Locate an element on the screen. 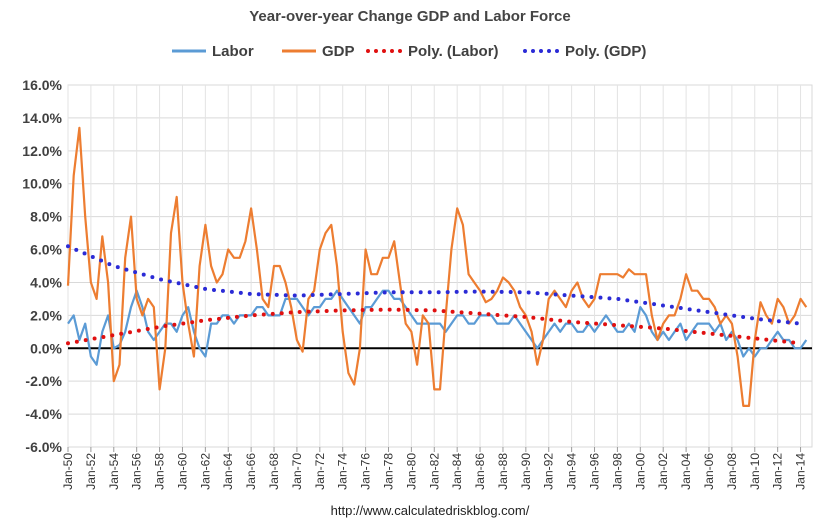 The image size is (820, 532). y-tick-label: 10.0% is located at coordinates (42, 184).